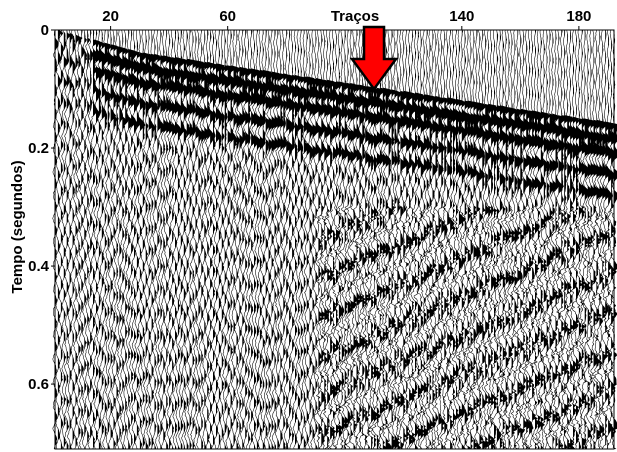 The height and width of the screenshot is (452, 617). I want to click on x-axis-title: Traços, so click(355, 16).